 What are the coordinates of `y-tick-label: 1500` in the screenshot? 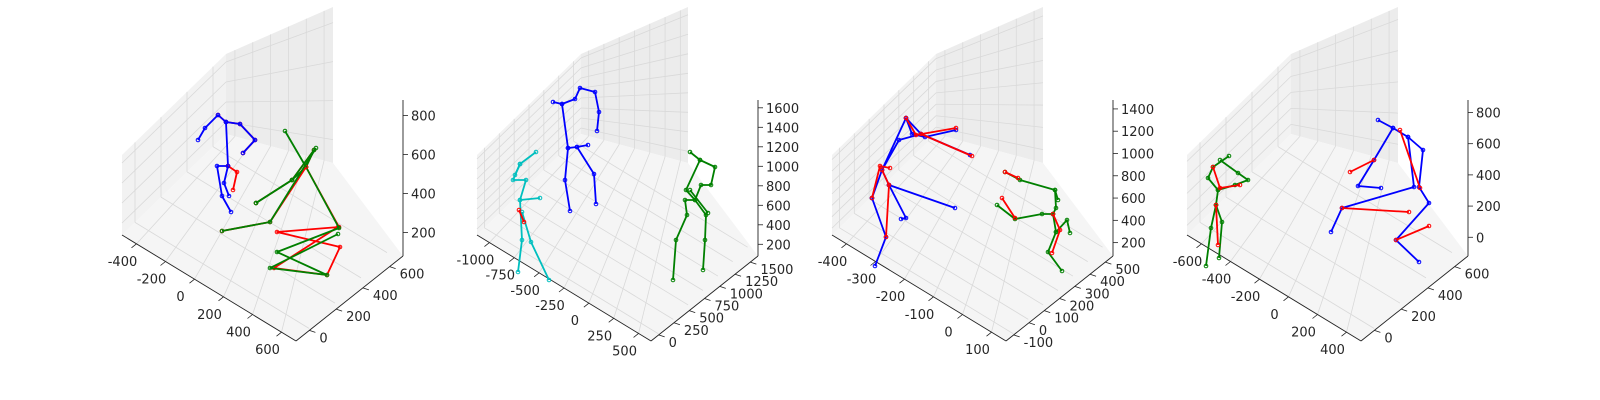 It's located at (776, 270).